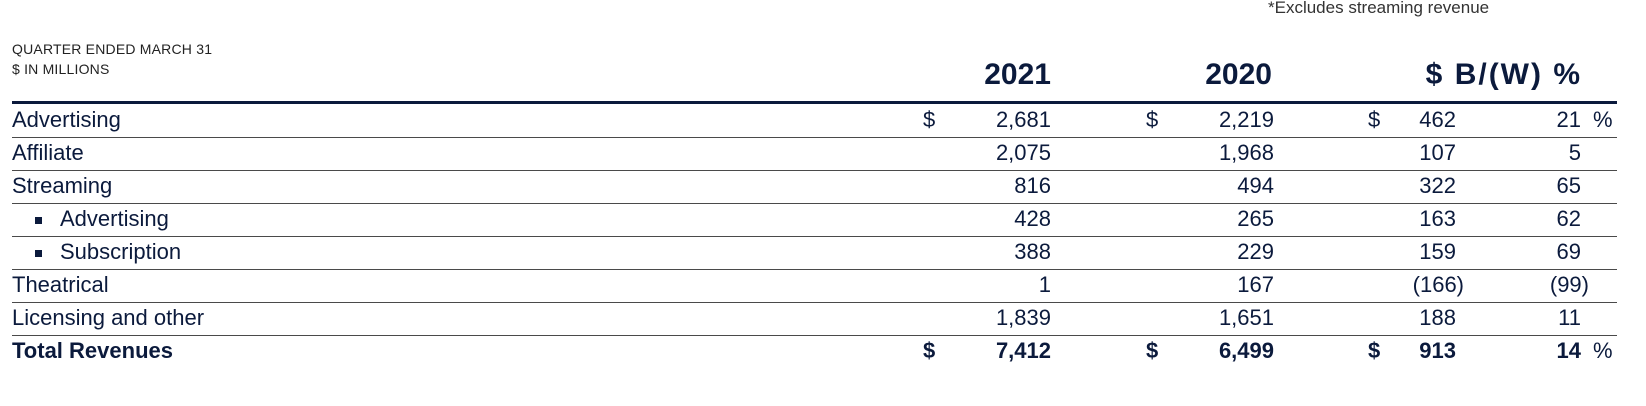  What do you see at coordinates (1568, 119) in the screenshot?
I see `value-percent: 21` at bounding box center [1568, 119].